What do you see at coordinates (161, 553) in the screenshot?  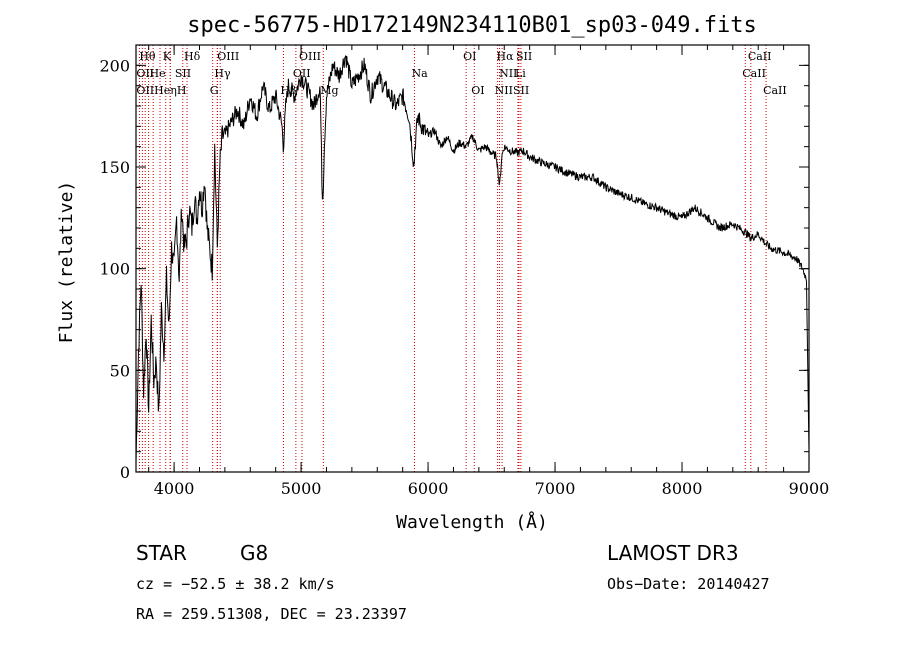 I see `object-class: STAR` at bounding box center [161, 553].